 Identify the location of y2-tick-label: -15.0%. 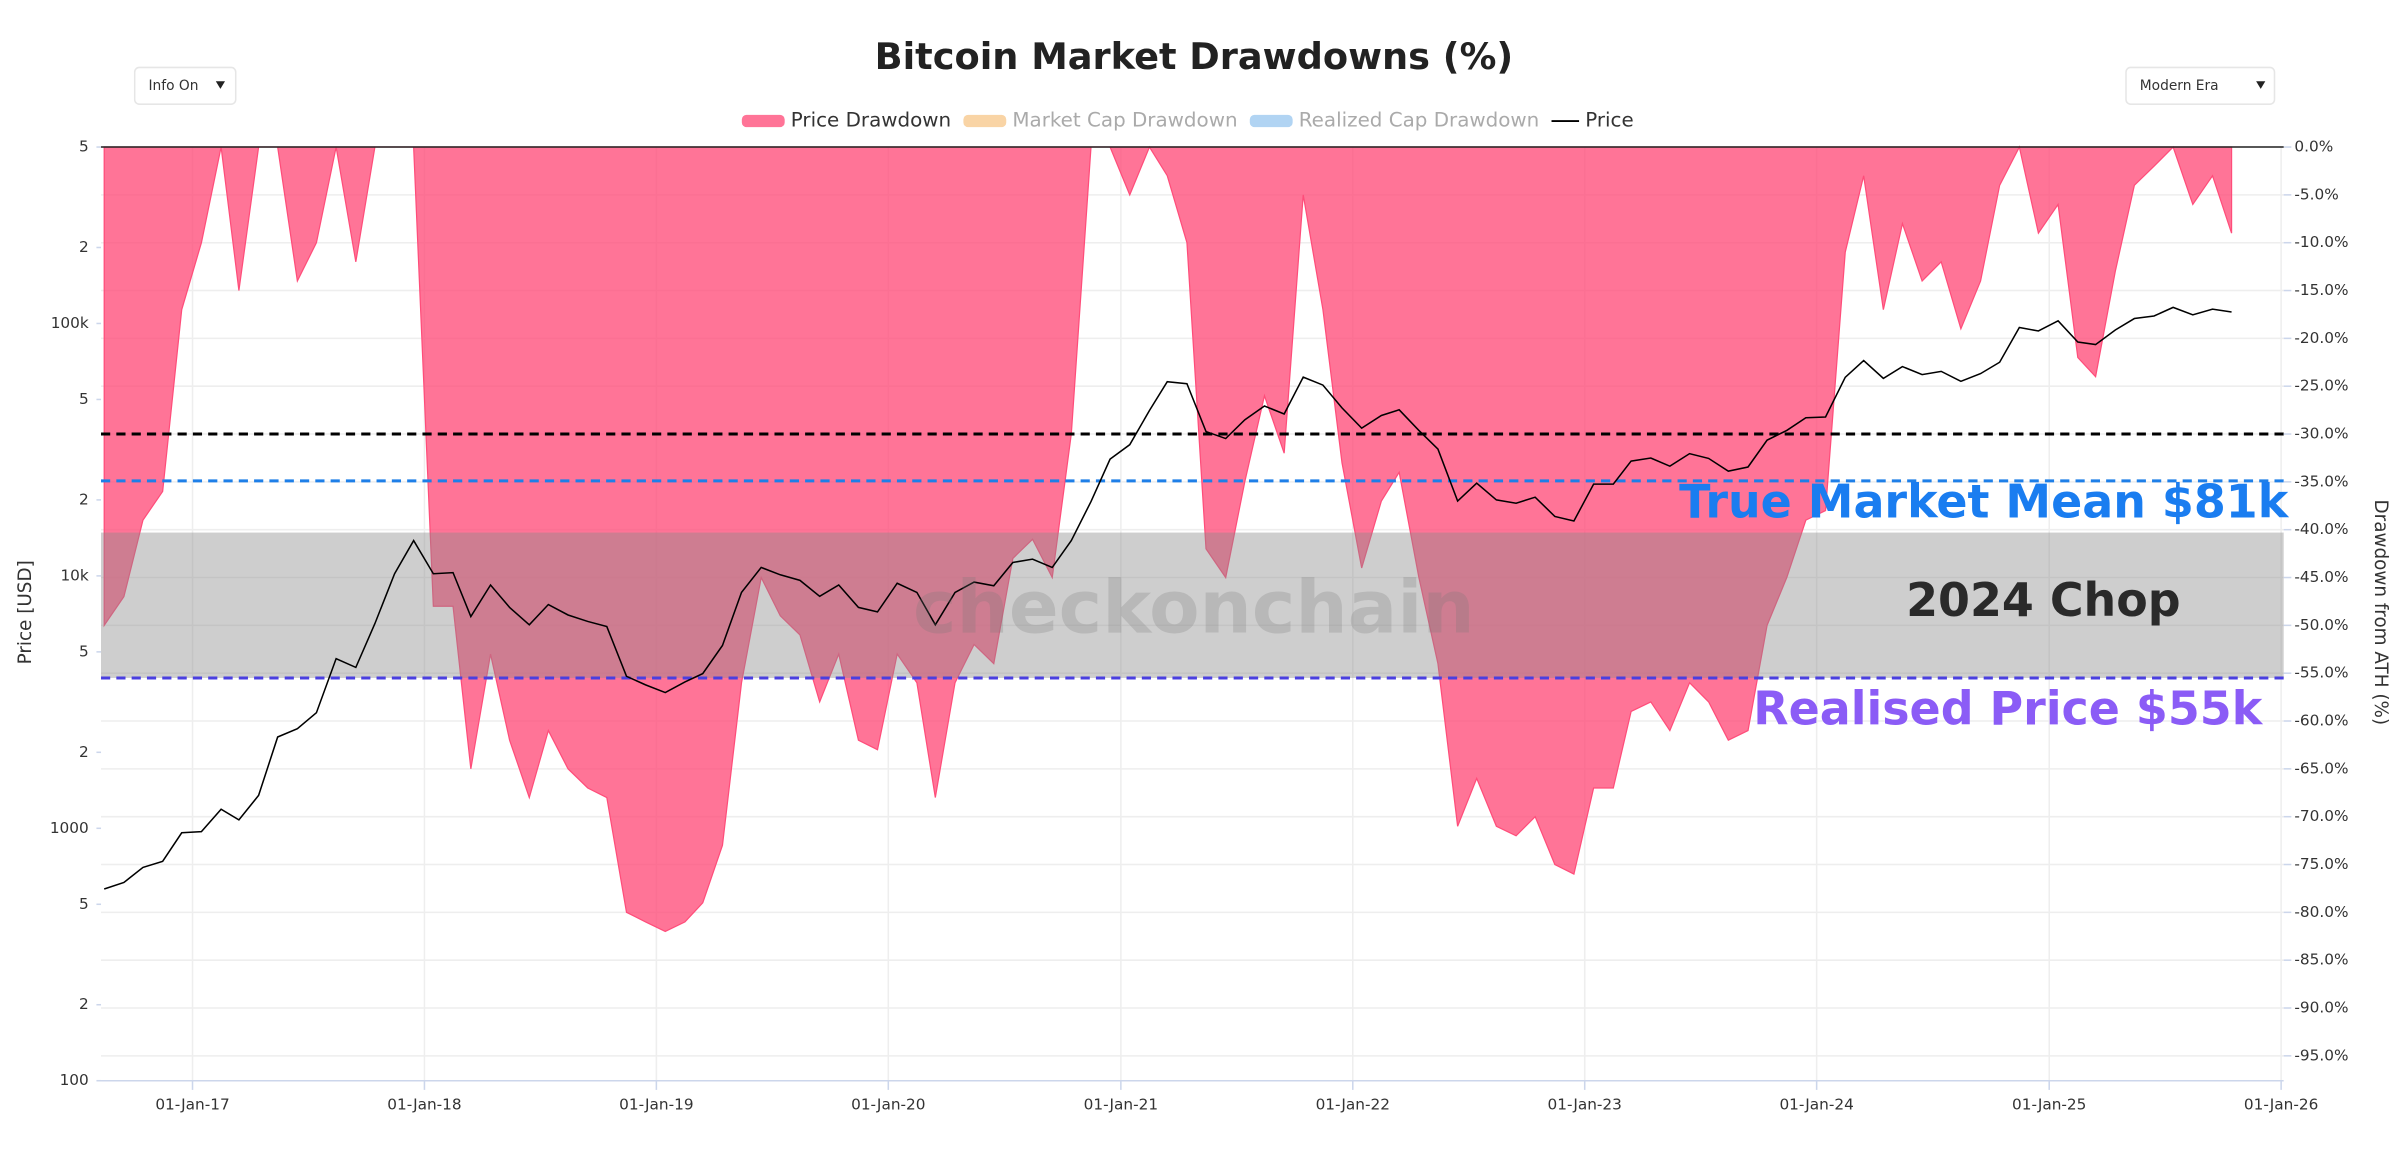
(2321, 290).